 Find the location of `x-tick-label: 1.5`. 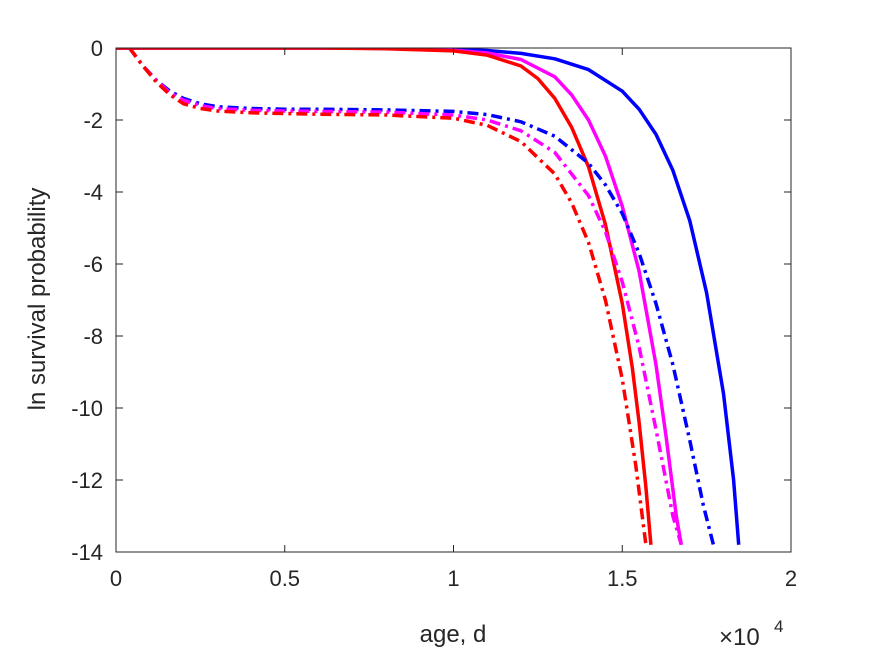

x-tick-label: 1.5 is located at coordinates (622, 578).